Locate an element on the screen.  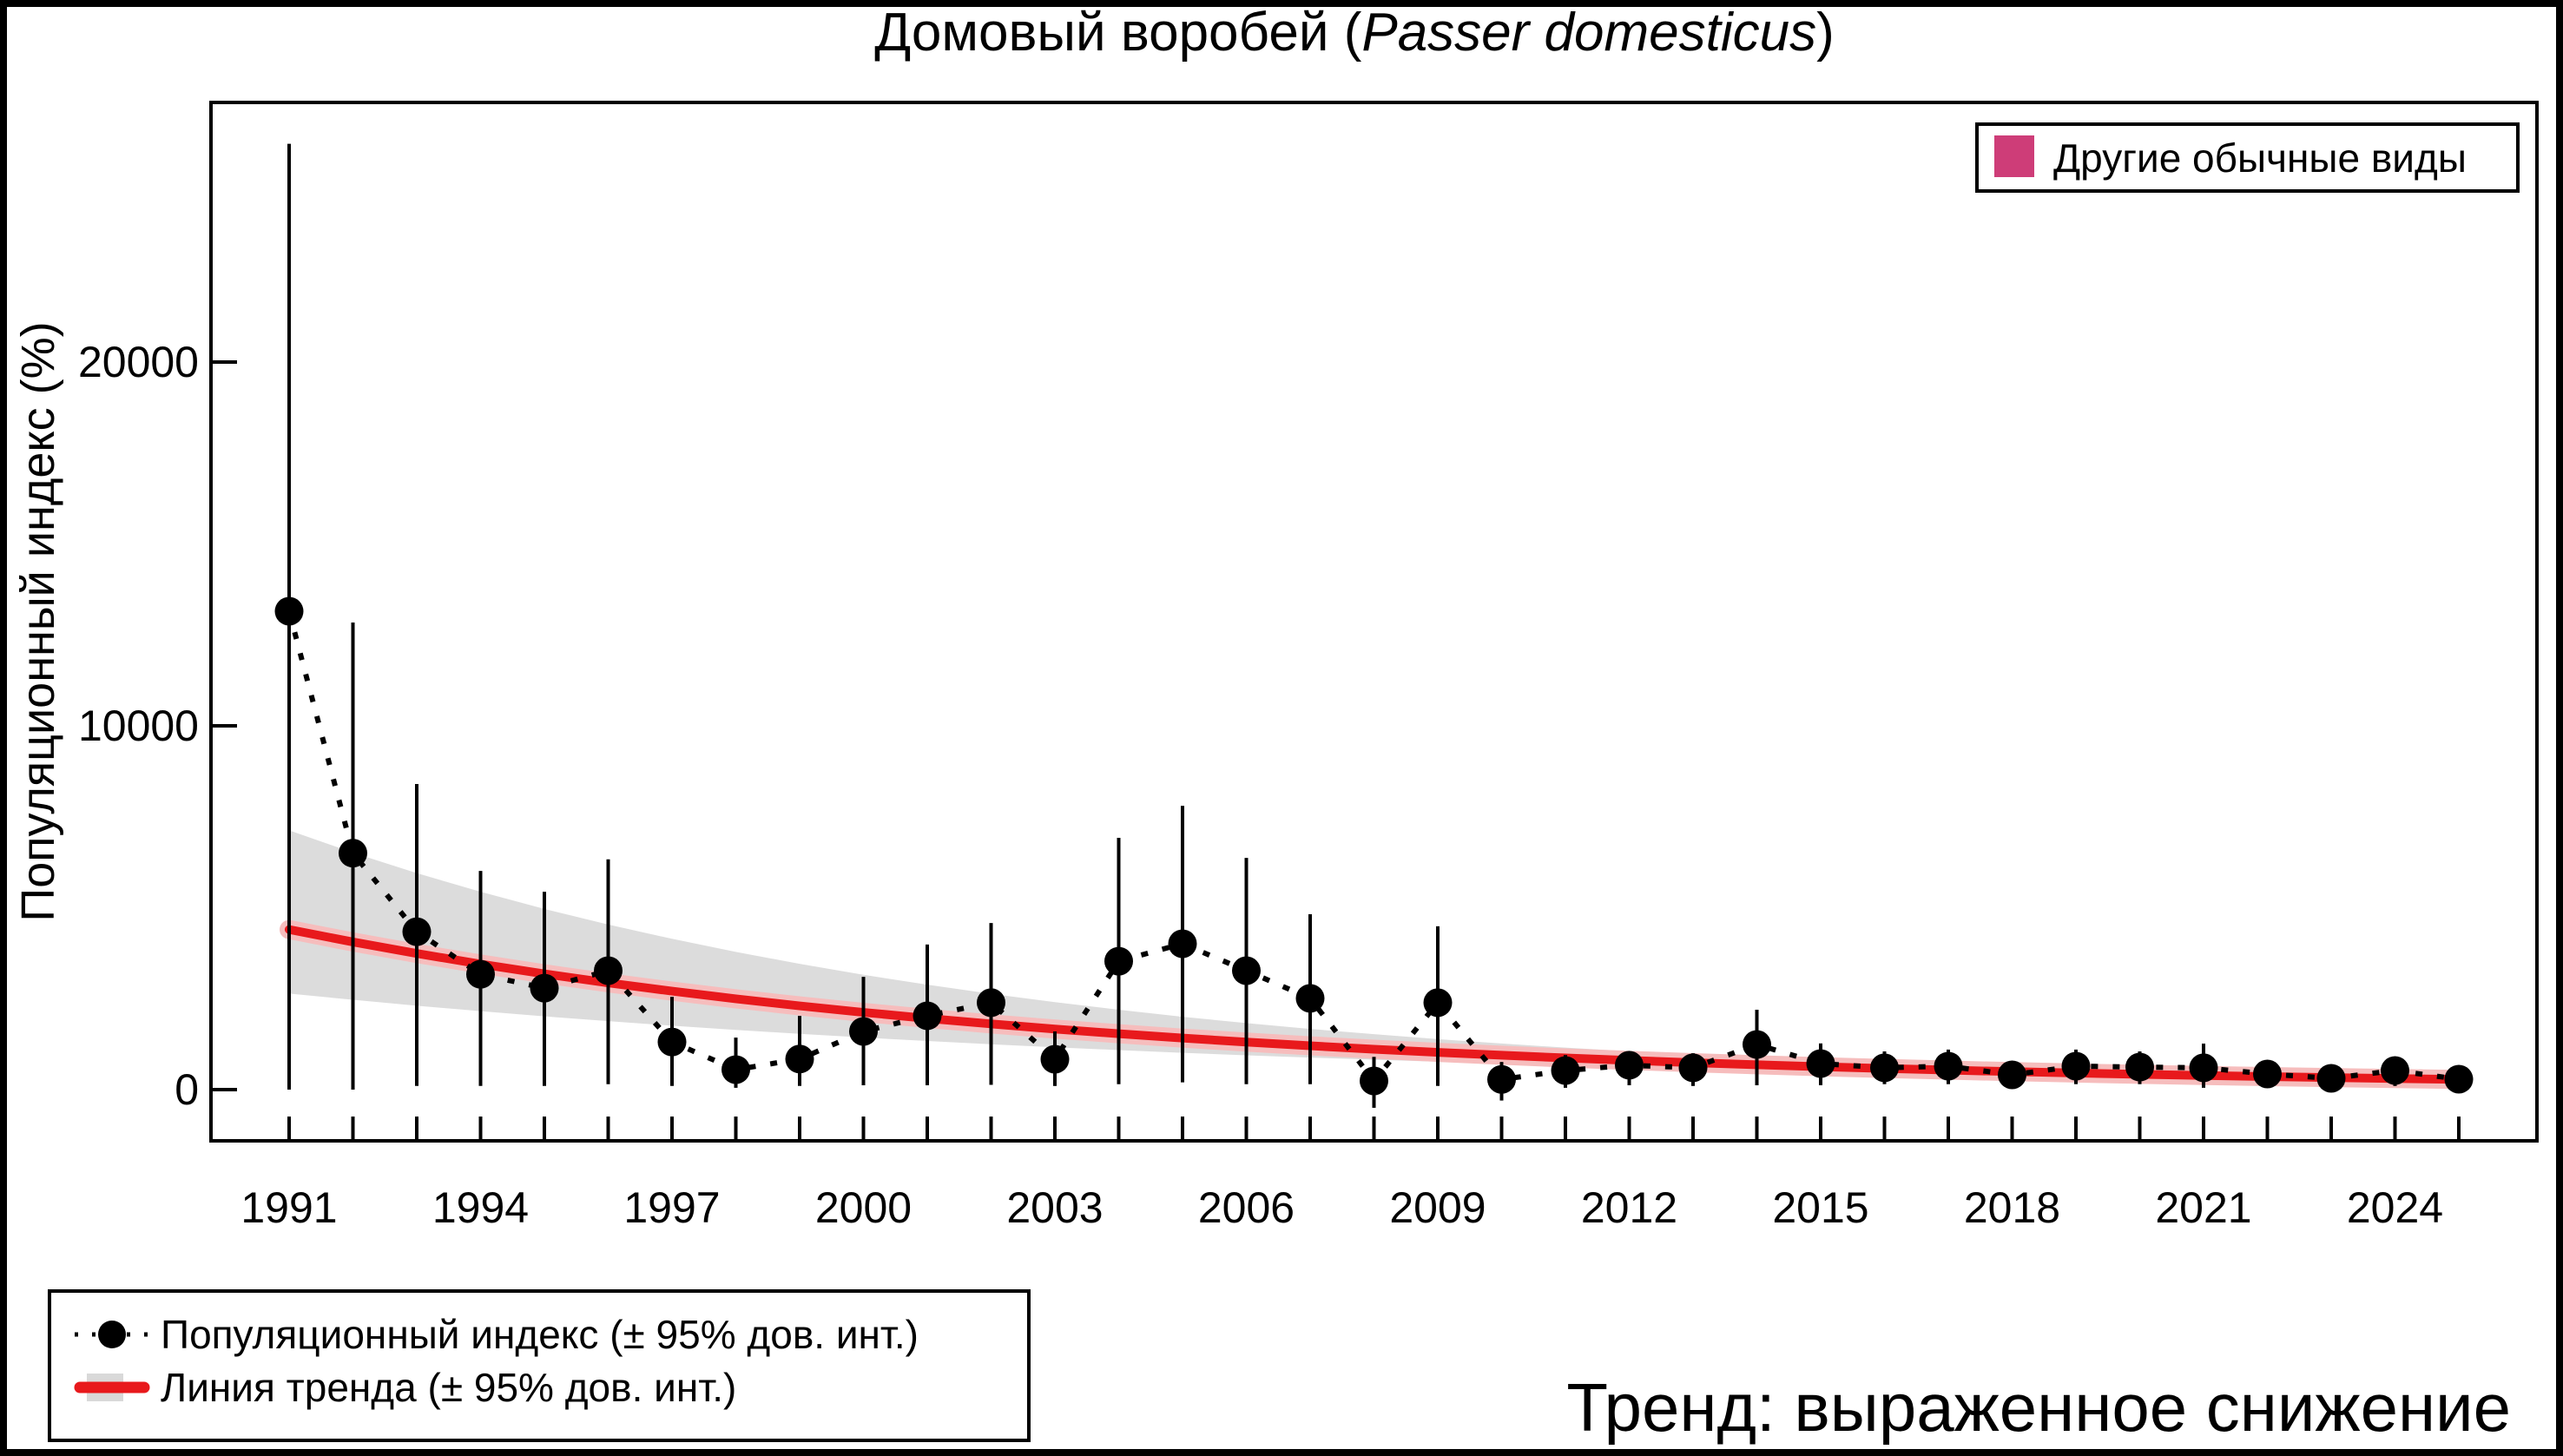
trend-line is located at coordinates (1374, 1004).